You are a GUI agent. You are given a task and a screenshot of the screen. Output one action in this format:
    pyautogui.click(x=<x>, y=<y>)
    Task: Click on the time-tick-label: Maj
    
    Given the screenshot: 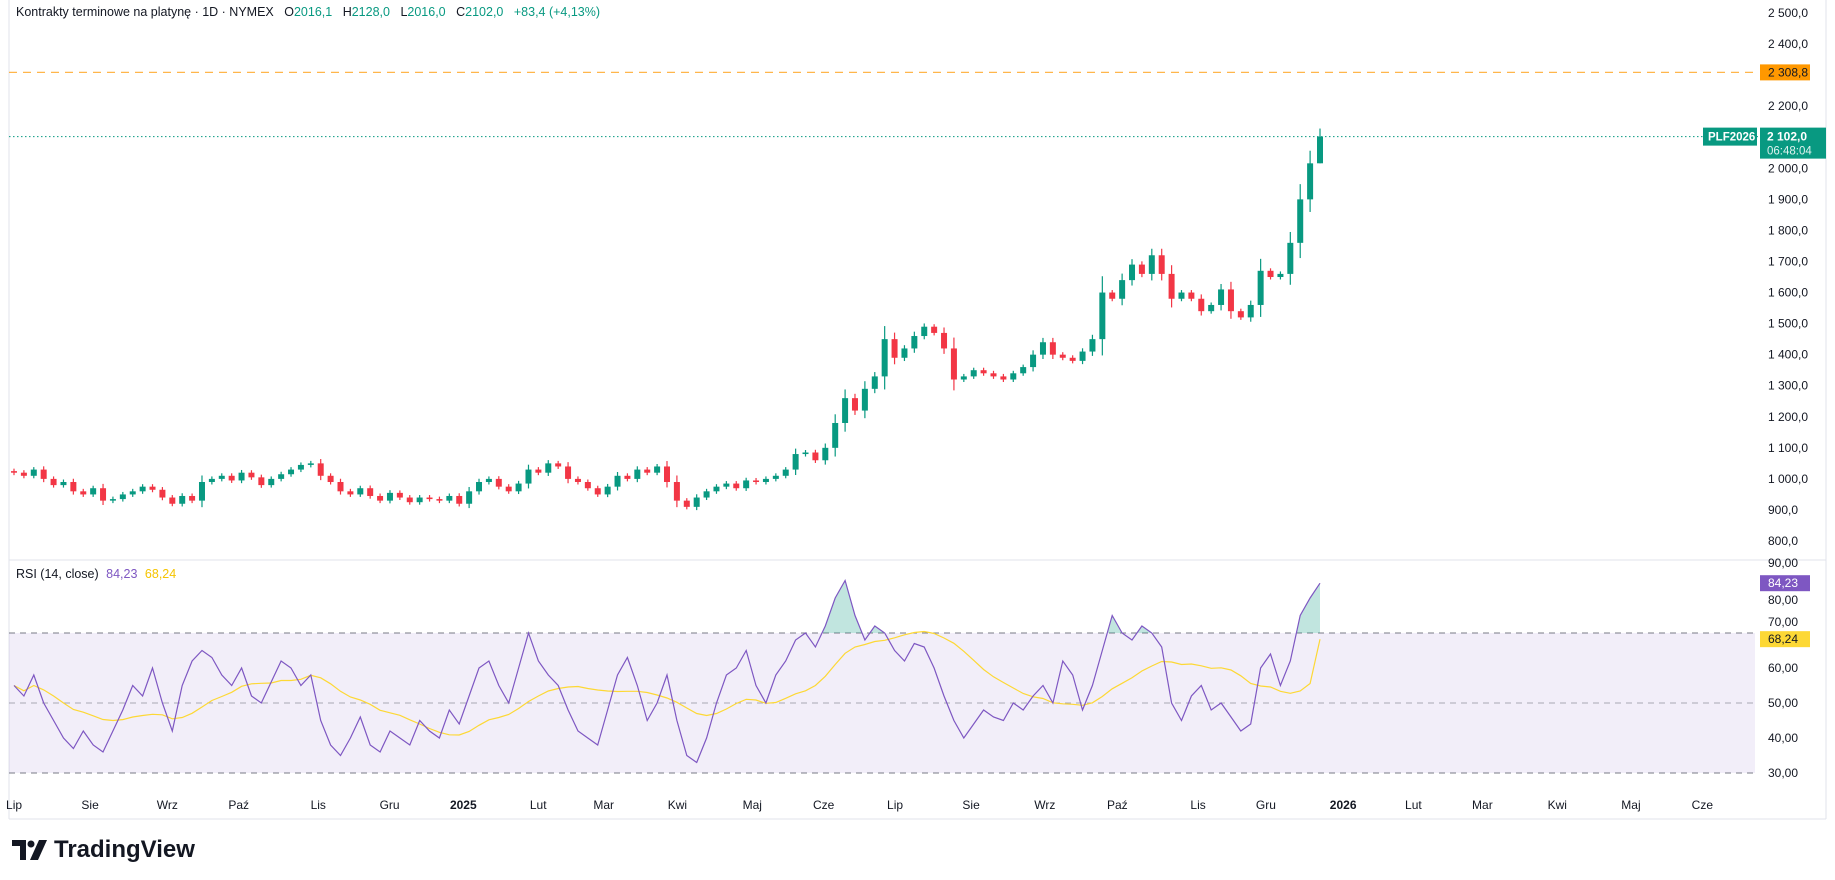 What is the action you would take?
    pyautogui.click(x=1630, y=805)
    